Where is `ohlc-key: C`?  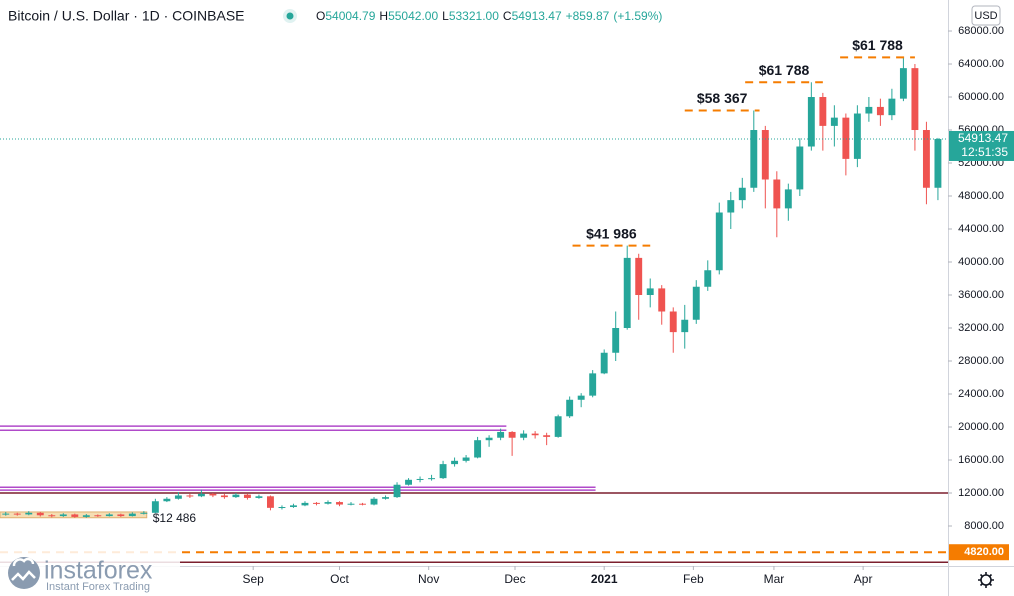 ohlc-key: C is located at coordinates (507, 16).